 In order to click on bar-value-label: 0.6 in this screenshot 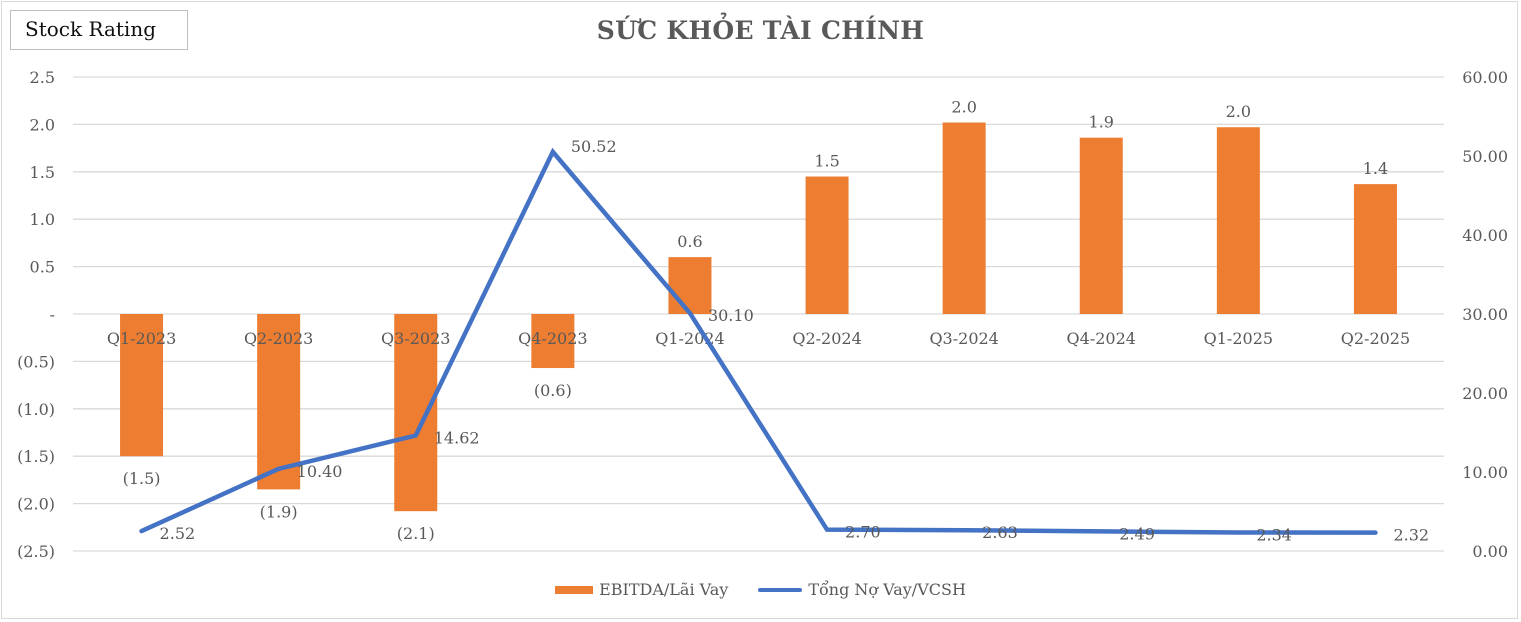, I will do `click(689, 241)`.